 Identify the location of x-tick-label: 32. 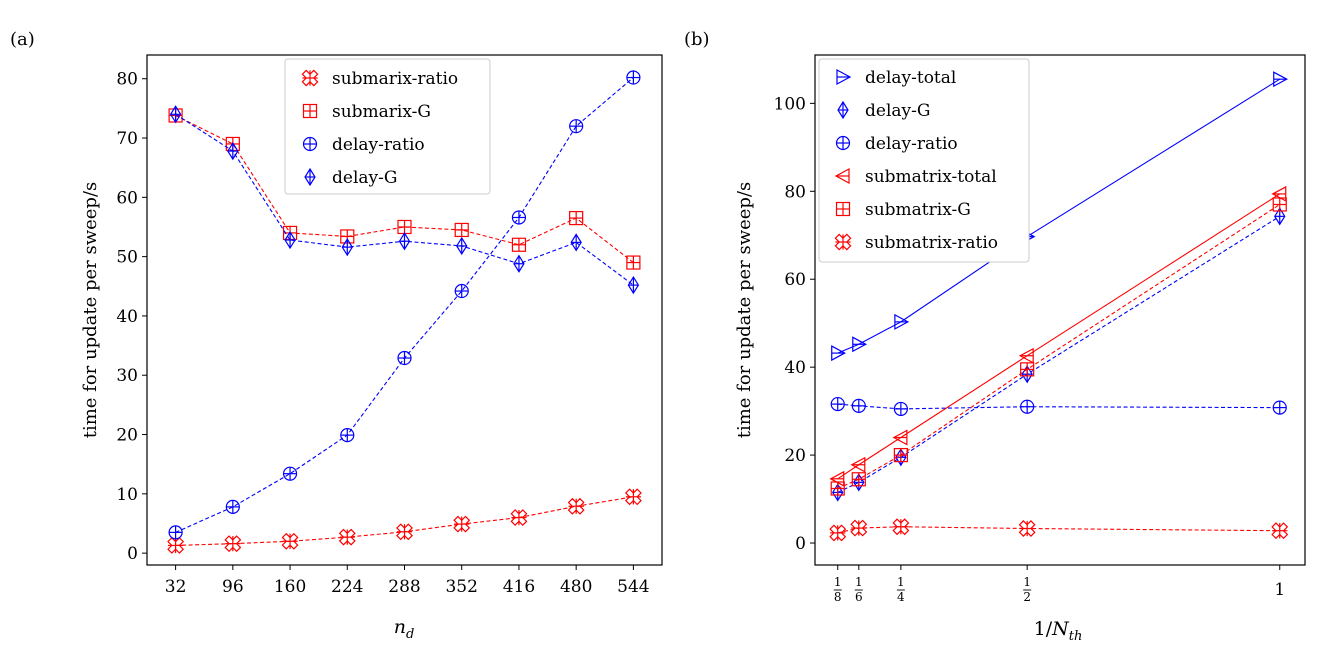
(176, 587).